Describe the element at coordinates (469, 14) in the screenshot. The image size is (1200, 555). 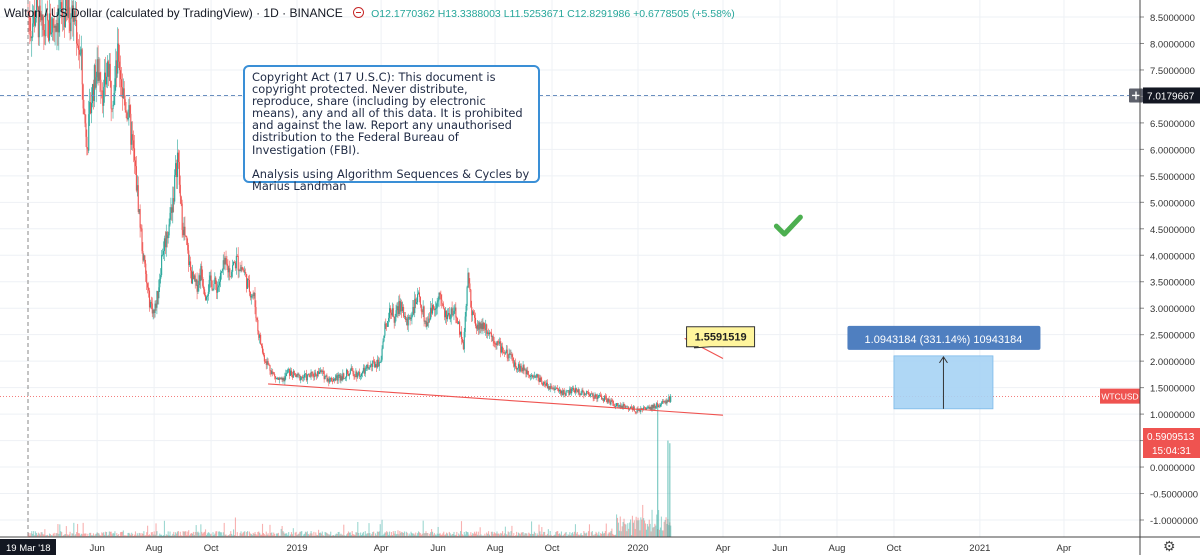
I see `high-value: H13.3388003` at that location.